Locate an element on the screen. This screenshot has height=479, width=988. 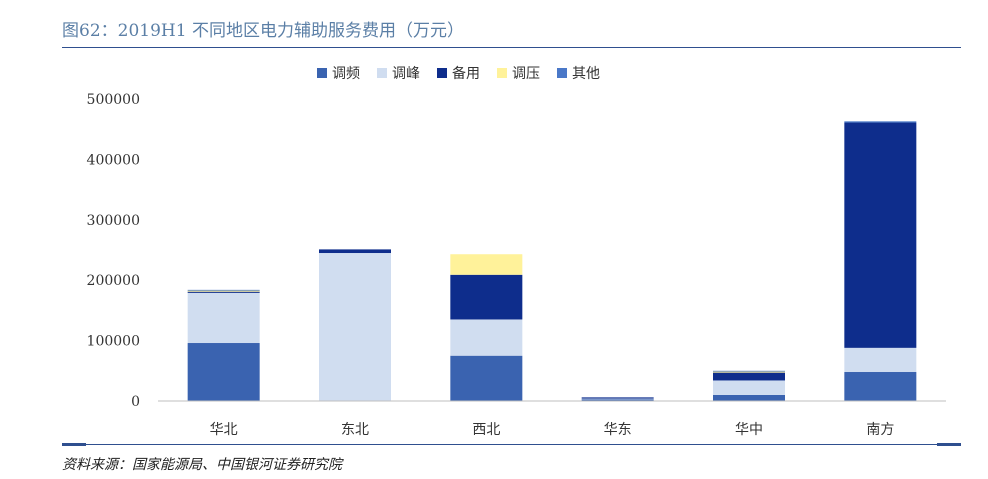
x-tick-label: 华北 is located at coordinates (224, 430).